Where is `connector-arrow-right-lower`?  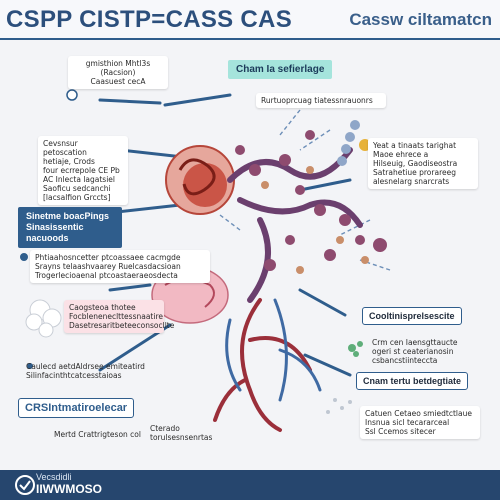
connector-arrow-right-lower is located at coordinates (327, 365).